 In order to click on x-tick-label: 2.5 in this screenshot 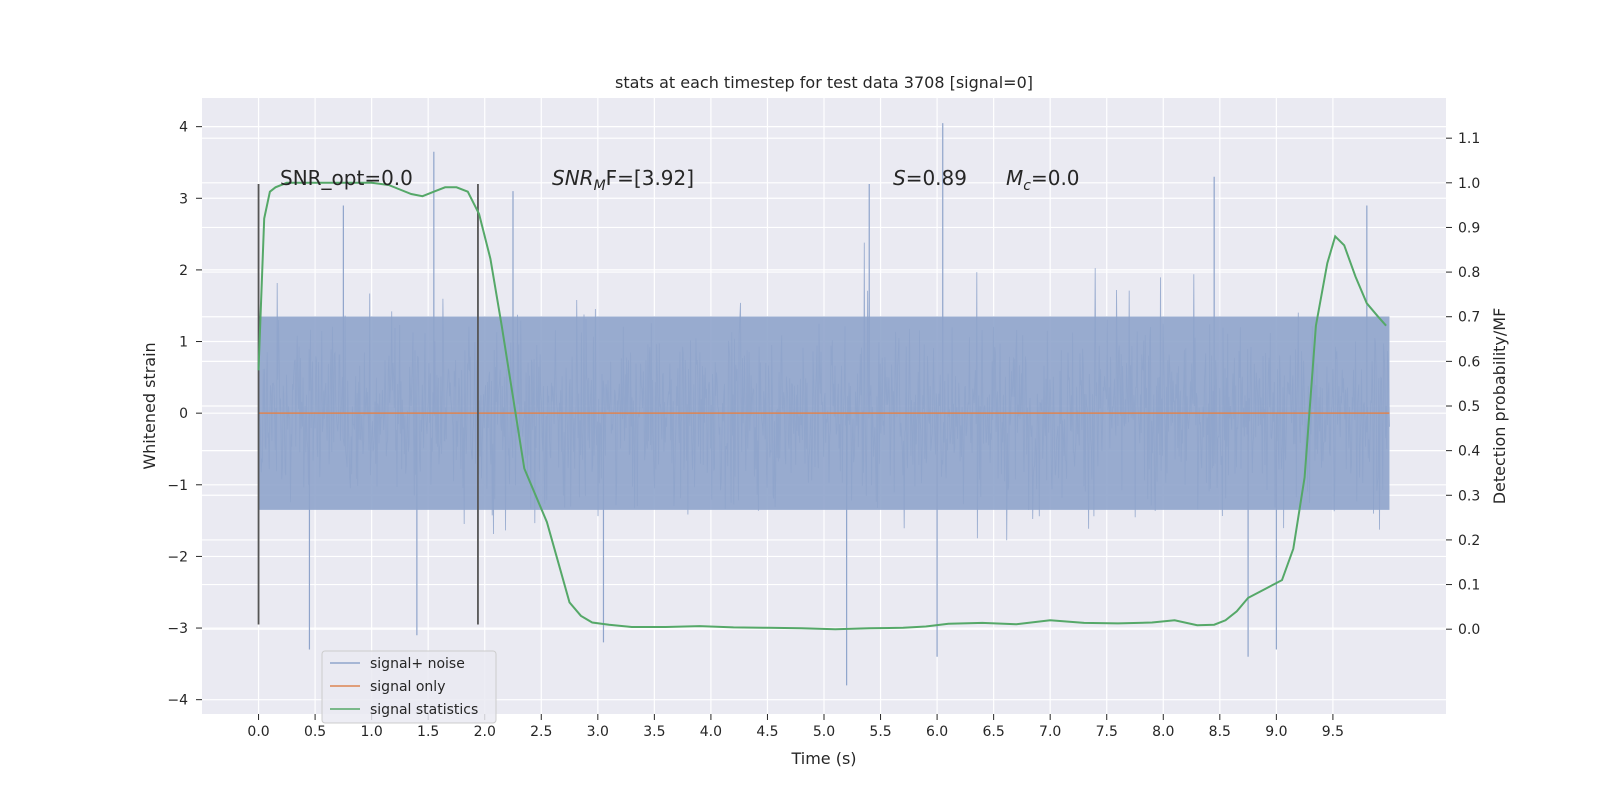, I will do `click(541, 732)`.